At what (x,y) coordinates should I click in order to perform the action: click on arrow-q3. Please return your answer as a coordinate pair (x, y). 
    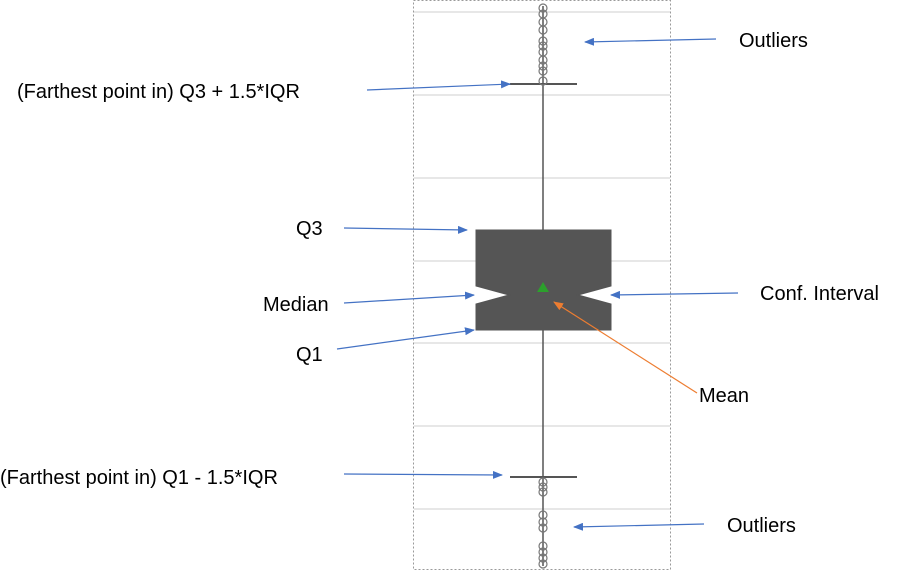
    Looking at the image, I should click on (405, 229).